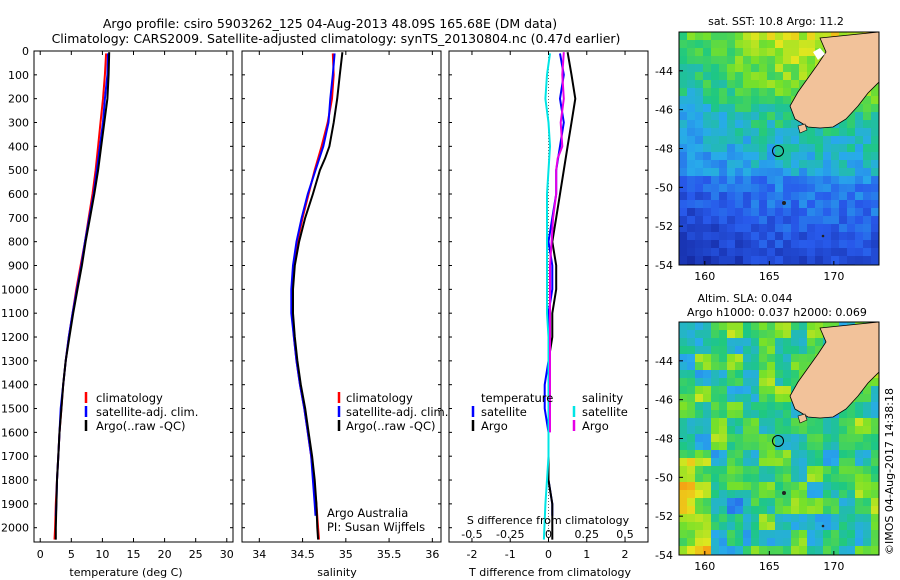 This screenshot has width=900, height=580. Describe the element at coordinates (704, 566) in the screenshot. I see `map-x-tick-label: 160` at that location.